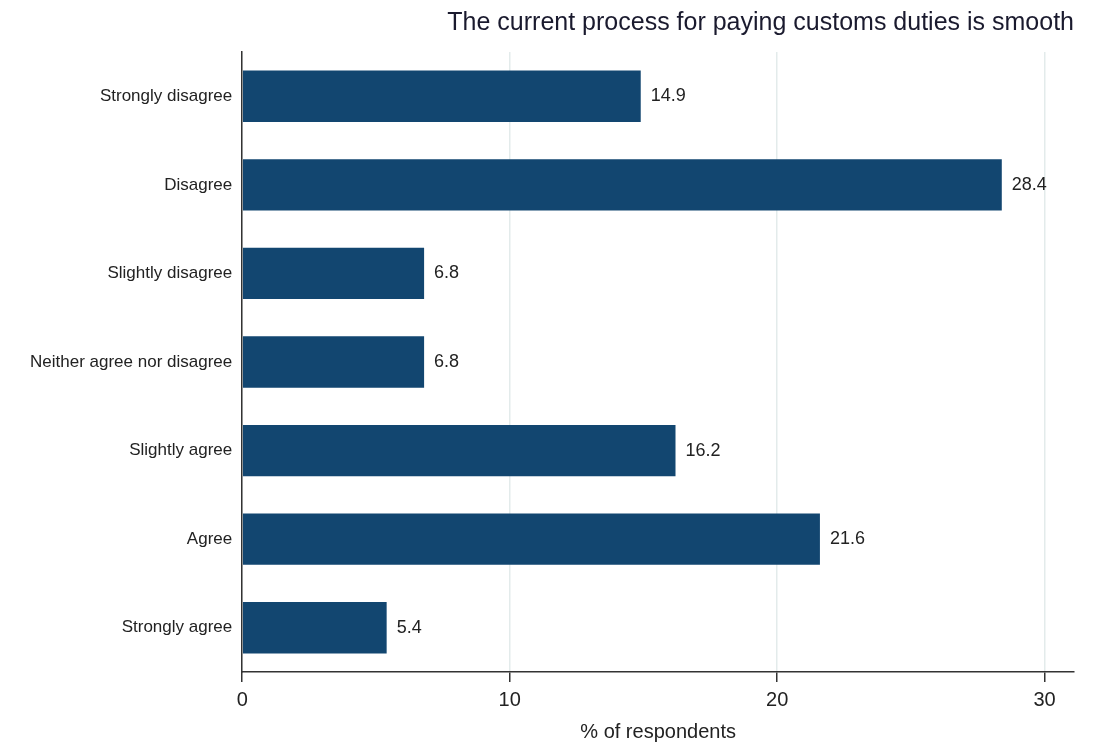 The width and height of the screenshot is (1102, 748). I want to click on x-tick-label: 10, so click(509, 698).